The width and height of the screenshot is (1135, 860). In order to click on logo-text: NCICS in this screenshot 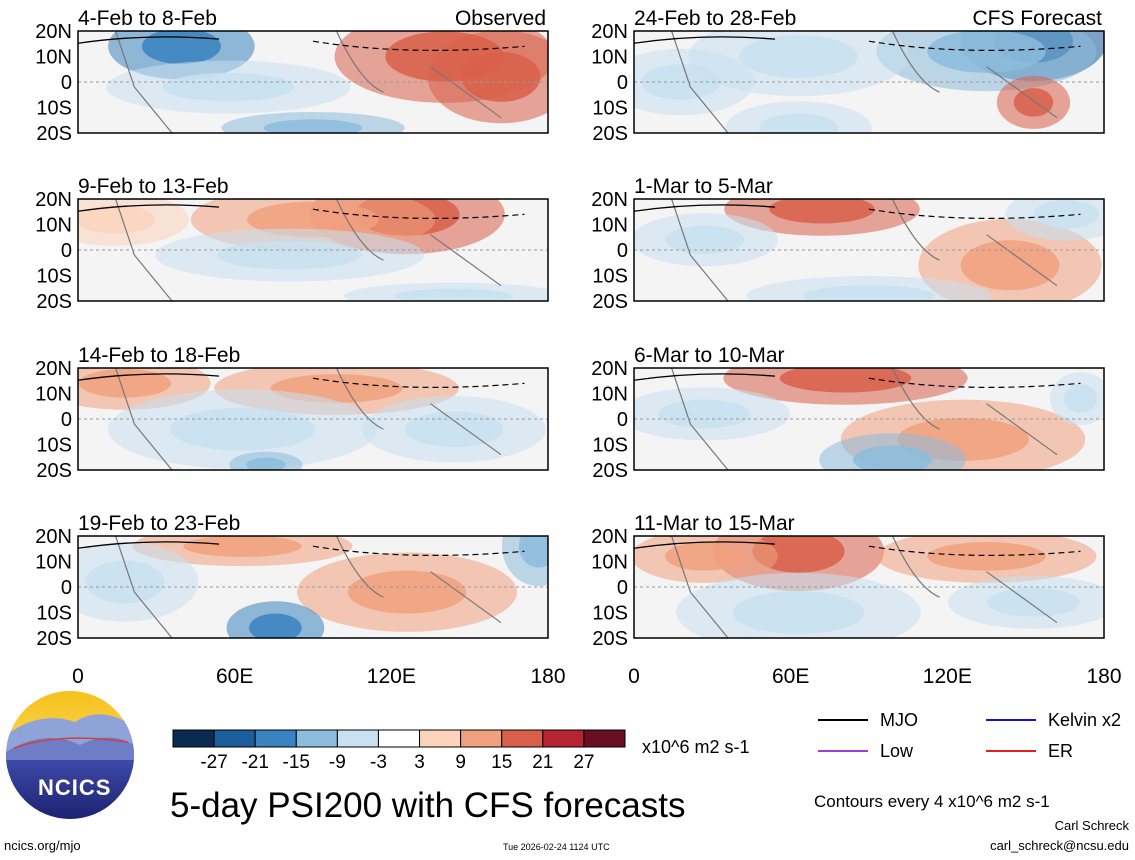, I will do `click(75, 787)`.